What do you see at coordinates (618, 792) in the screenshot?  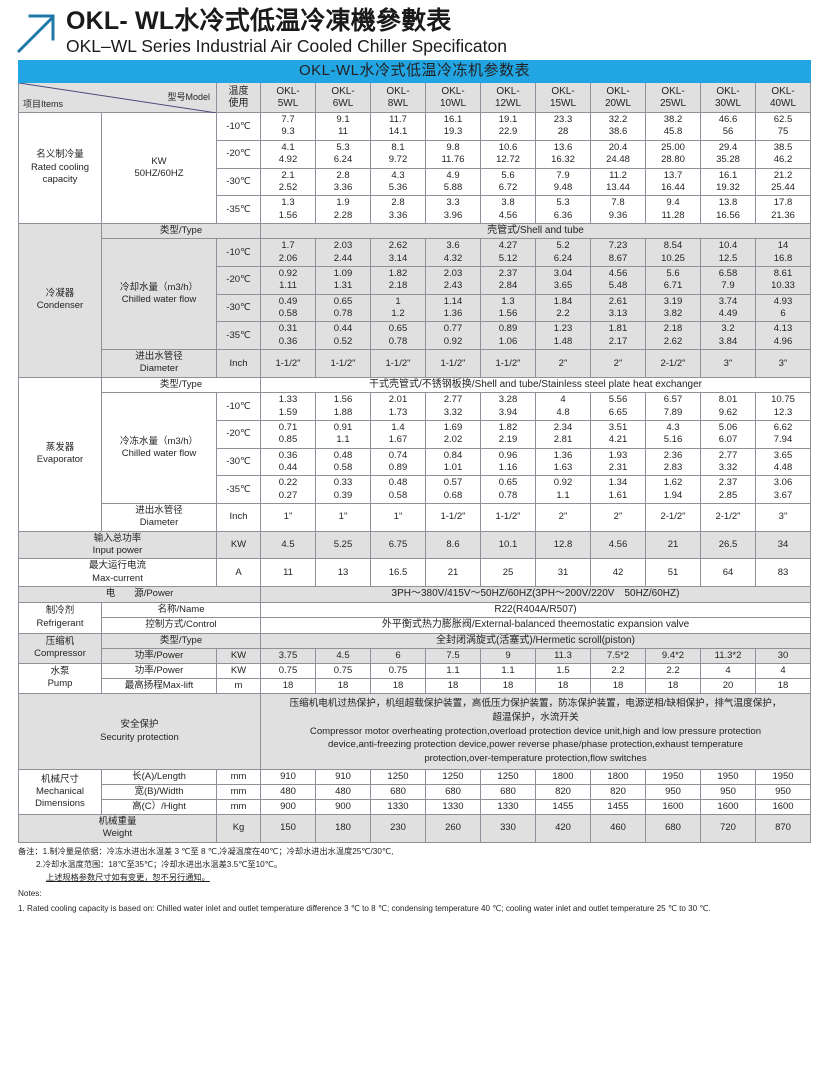 I see `cell: 820` at bounding box center [618, 792].